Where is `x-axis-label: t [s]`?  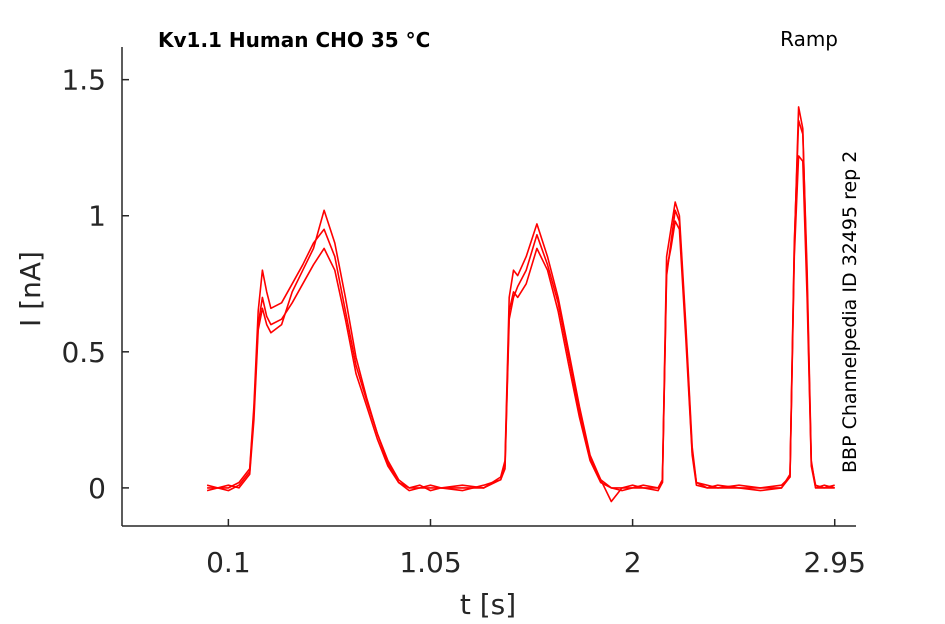 x-axis-label: t [s] is located at coordinates (488, 604).